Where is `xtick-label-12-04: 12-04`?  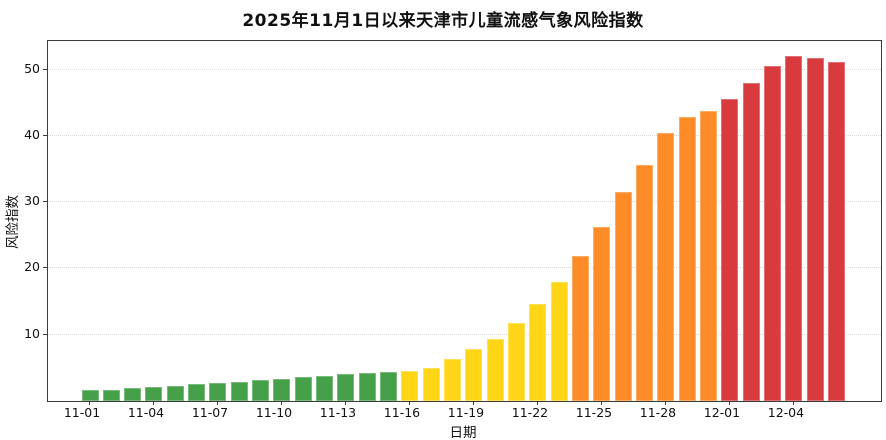
xtick-label-12-04: 12-04 is located at coordinates (786, 412).